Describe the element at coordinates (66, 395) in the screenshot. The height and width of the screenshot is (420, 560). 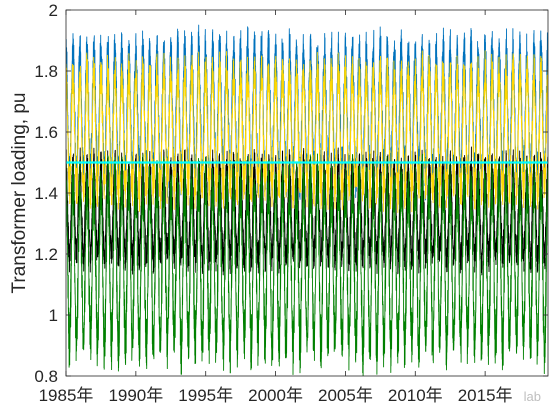
I see `x-tick-label: 1985年` at that location.